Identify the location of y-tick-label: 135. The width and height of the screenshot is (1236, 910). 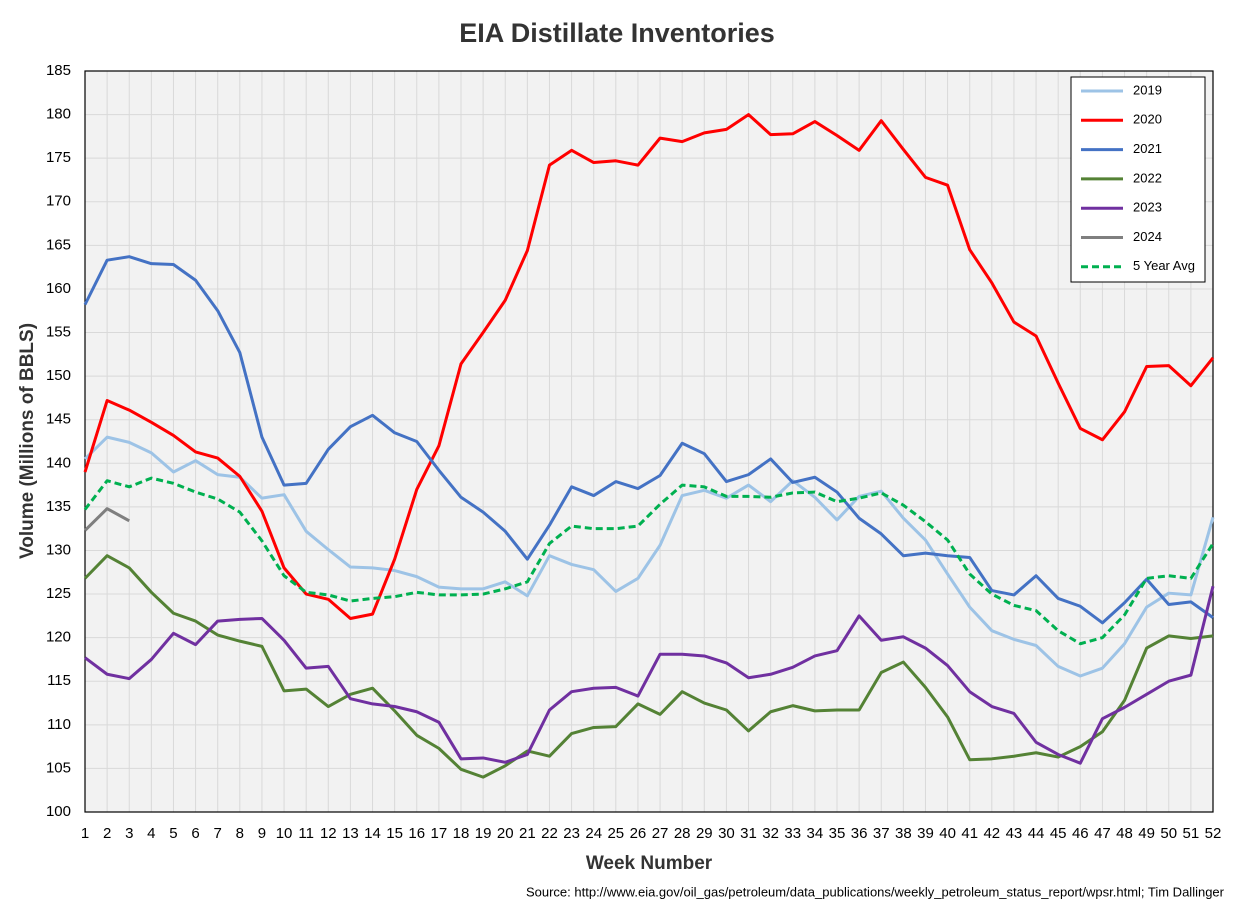
(58, 506).